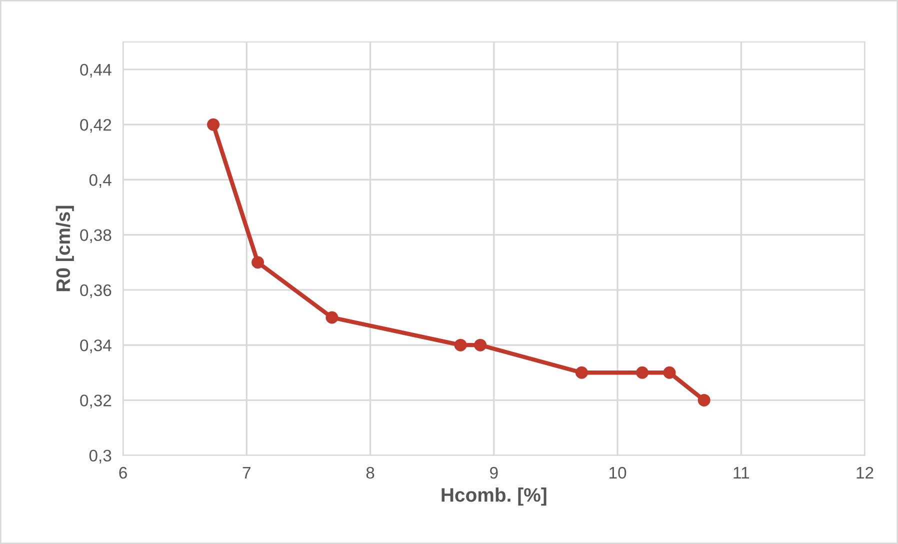 The image size is (898, 544). Describe the element at coordinates (494, 497) in the screenshot. I see `x-axis-title: Hcomb. [%]` at that location.